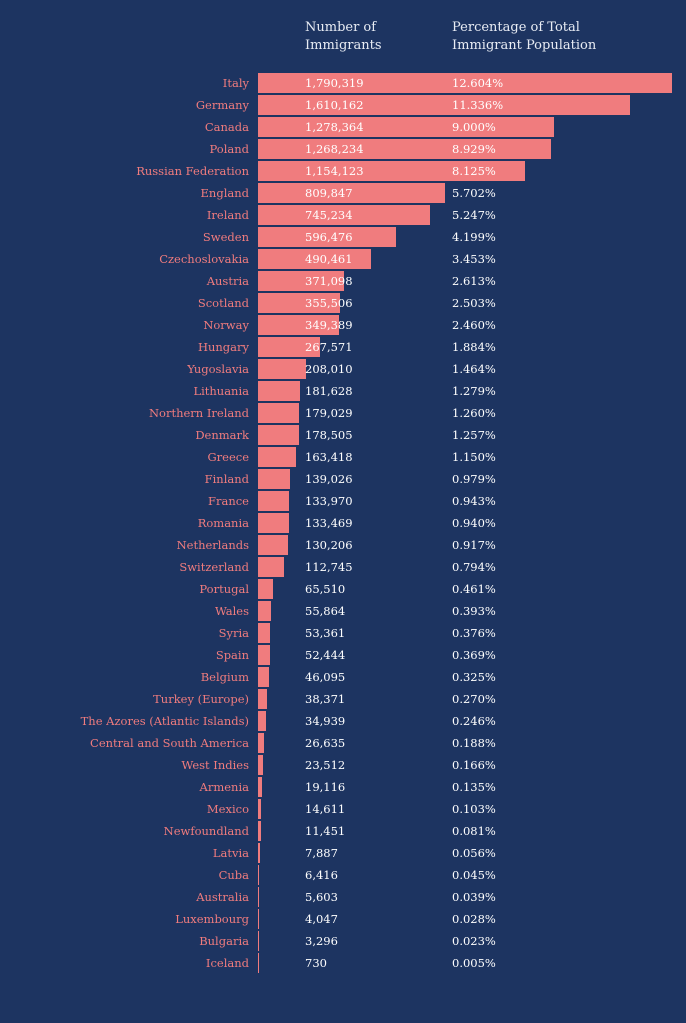 This screenshot has width=686, height=1023. What do you see at coordinates (474, 831) in the screenshot?
I see `percent-label: 0.081%` at bounding box center [474, 831].